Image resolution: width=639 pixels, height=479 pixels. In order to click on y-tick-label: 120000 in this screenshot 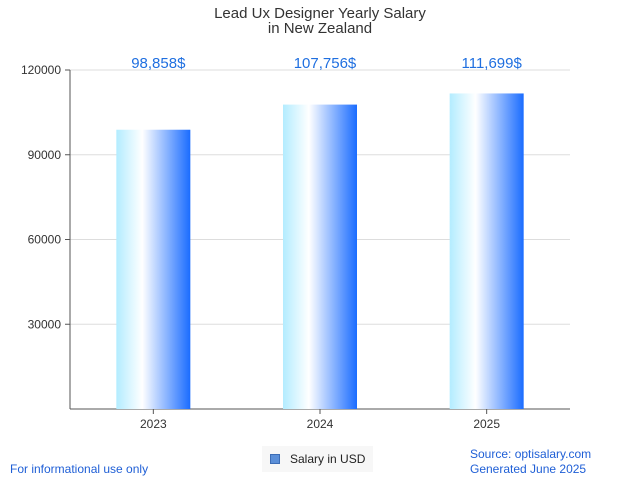, I will do `click(41, 70)`.